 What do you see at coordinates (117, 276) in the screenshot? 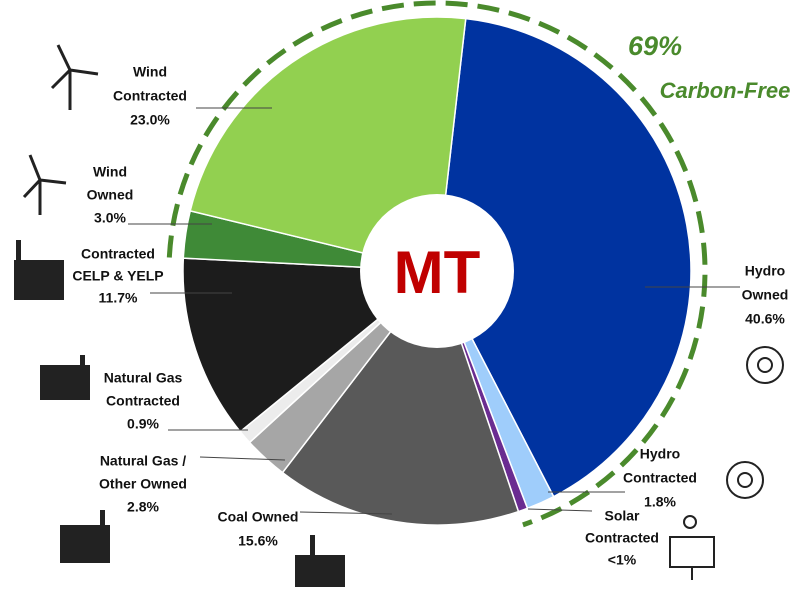
I see `slice-label: CELP & YELP` at bounding box center [117, 276].